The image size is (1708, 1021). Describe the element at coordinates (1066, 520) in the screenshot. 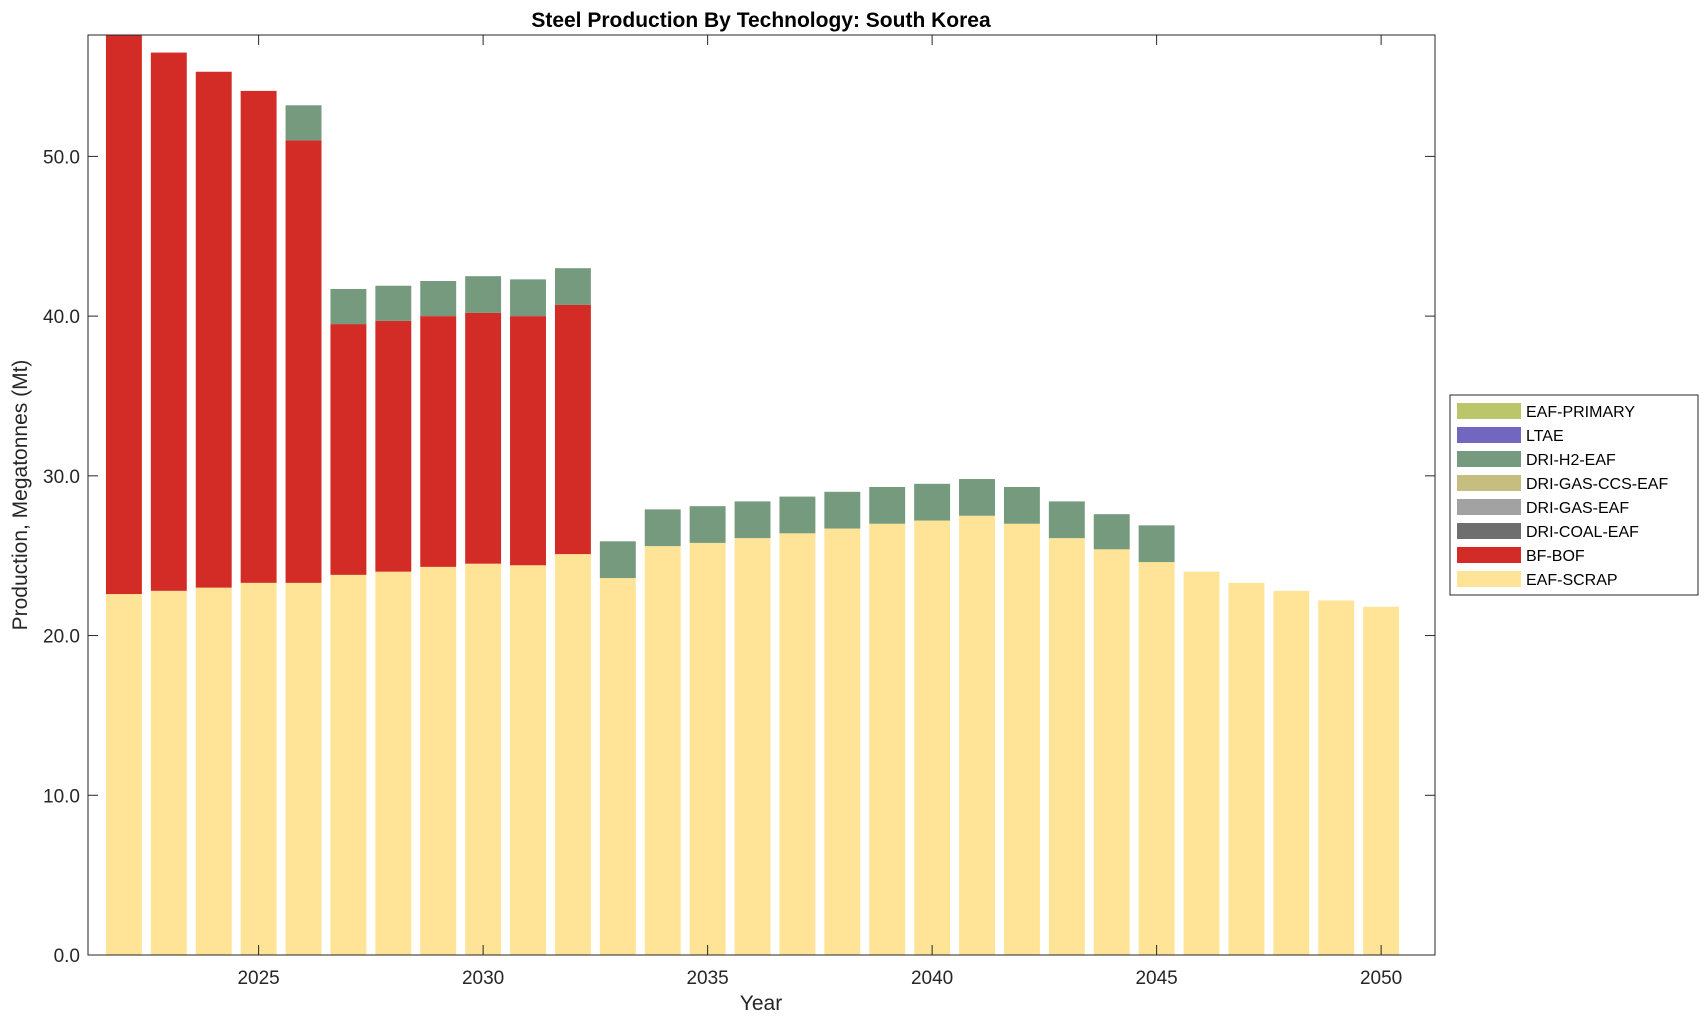

I see `bar-dri-h2-eaf-2043` at that location.